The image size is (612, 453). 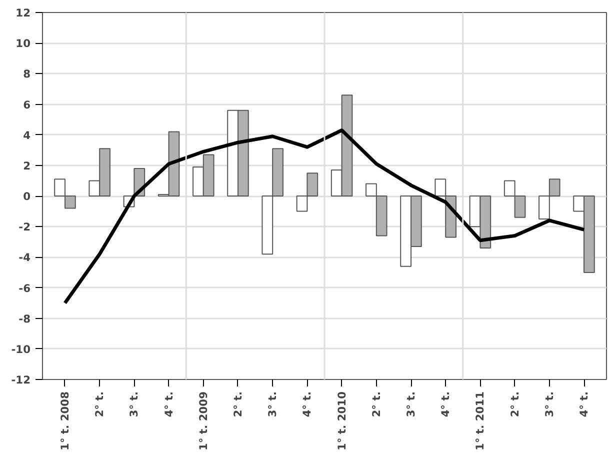 I want to click on x-tick-label: 1° t. 2010, so click(x=341, y=420).